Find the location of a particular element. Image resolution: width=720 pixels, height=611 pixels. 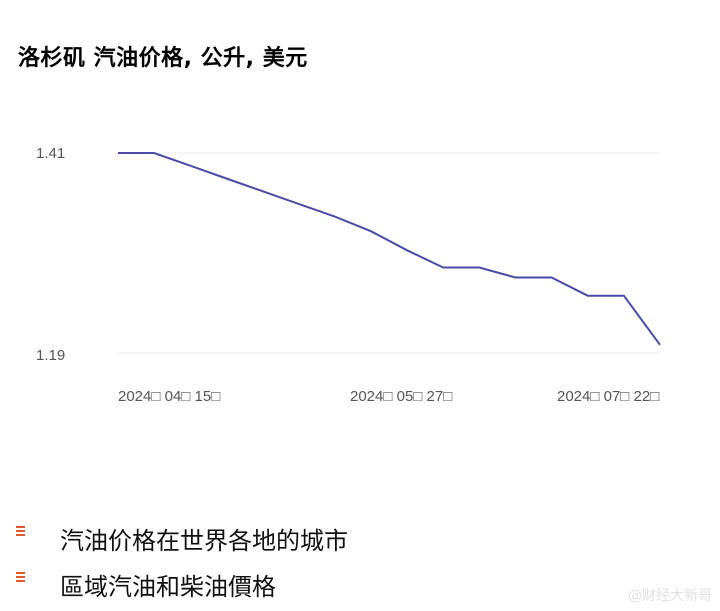

x-tick-label-2: 2024□ 05□ 27□ is located at coordinates (401, 396).